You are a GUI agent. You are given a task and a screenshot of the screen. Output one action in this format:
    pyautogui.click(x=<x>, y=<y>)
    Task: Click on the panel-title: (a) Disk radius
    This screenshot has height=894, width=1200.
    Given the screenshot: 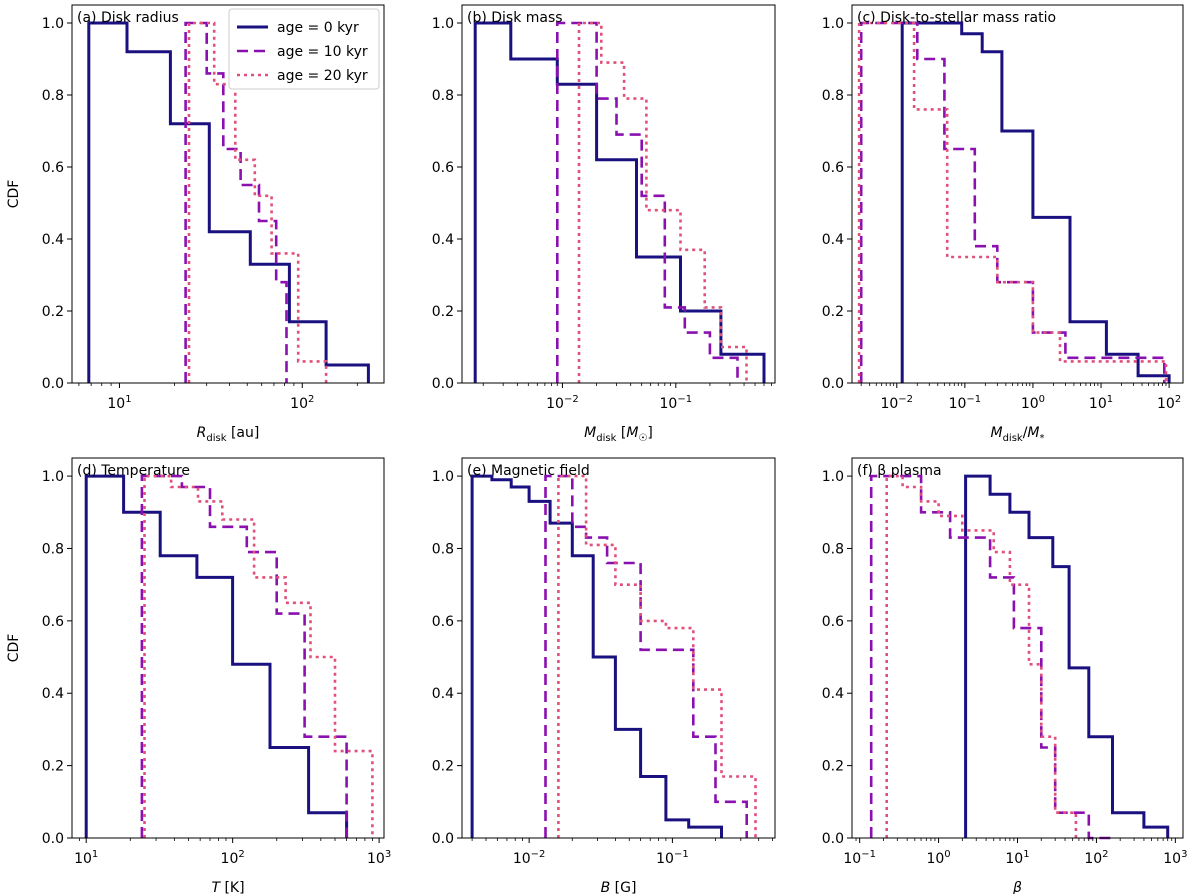 What is the action you would take?
    pyautogui.click(x=128, y=18)
    